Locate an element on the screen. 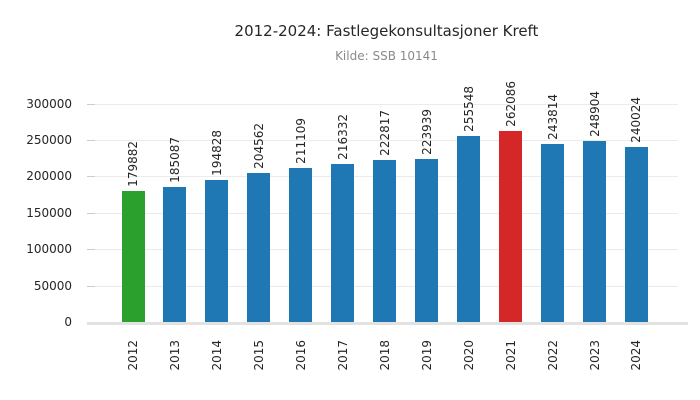 Image resolution: width=700 pixels, height=400 pixels. bar-2012 is located at coordinates (133, 256).